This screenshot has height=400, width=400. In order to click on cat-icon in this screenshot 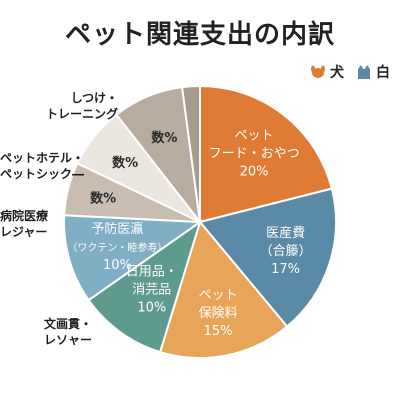, I will do `click(364, 72)`.